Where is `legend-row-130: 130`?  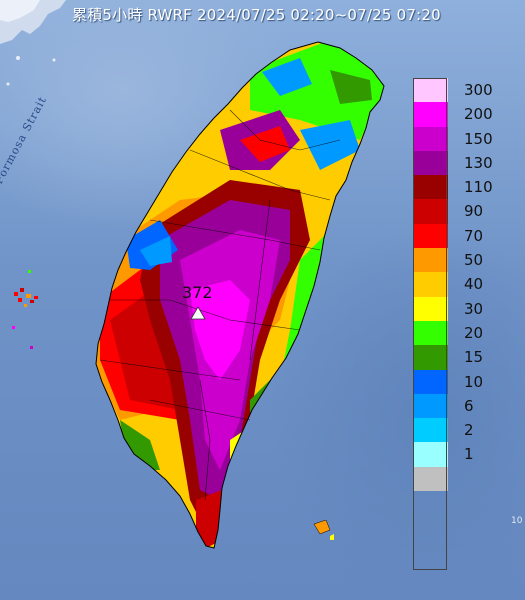
legend-row-130: 130 is located at coordinates (465, 163).